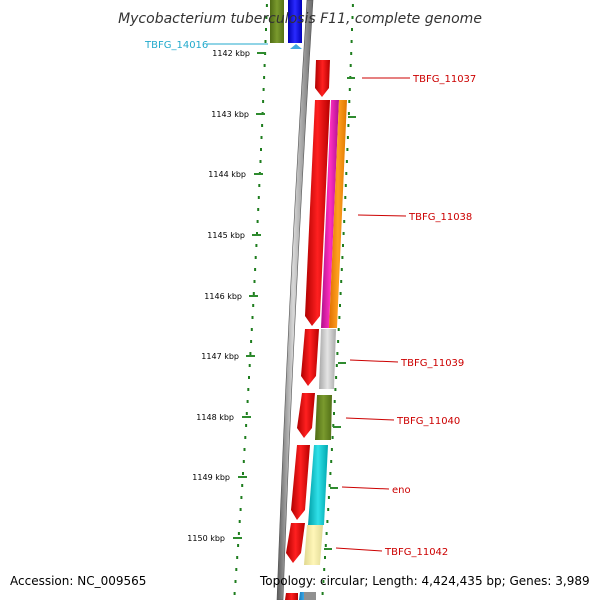  Describe the element at coordinates (428, 421) in the screenshot. I see `gene-label-TBFG_11040: TBFG_11040` at that location.